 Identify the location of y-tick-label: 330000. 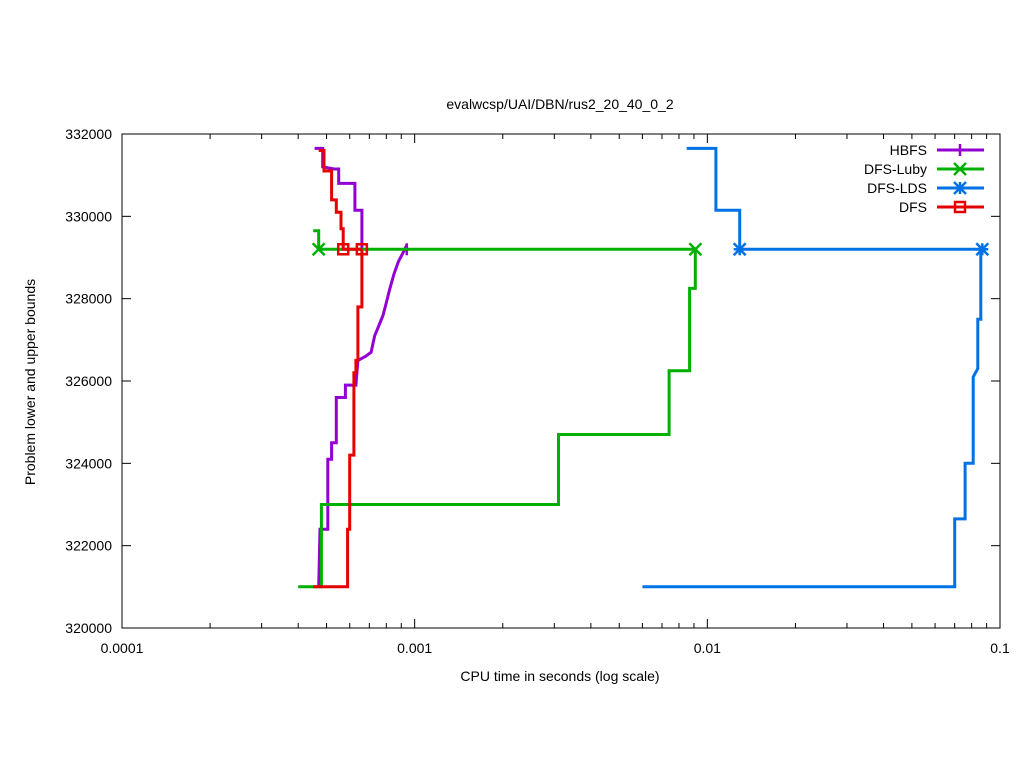
(88, 216).